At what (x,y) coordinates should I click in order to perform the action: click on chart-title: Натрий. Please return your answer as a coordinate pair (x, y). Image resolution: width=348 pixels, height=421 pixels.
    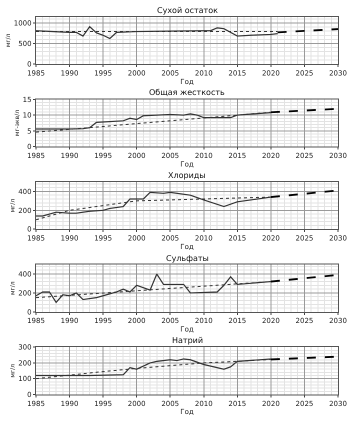
    Looking at the image, I should click on (188, 340).